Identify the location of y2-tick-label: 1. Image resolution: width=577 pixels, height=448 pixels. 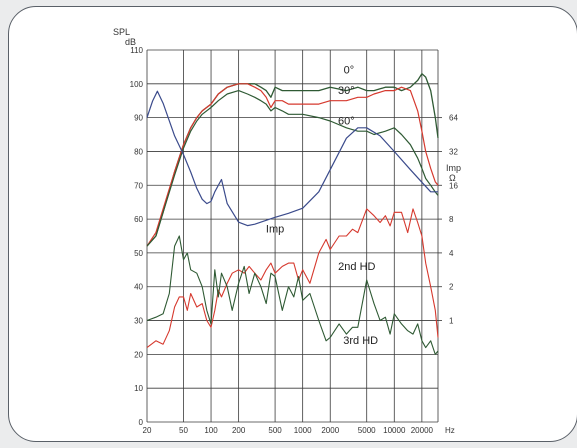
(451, 321).